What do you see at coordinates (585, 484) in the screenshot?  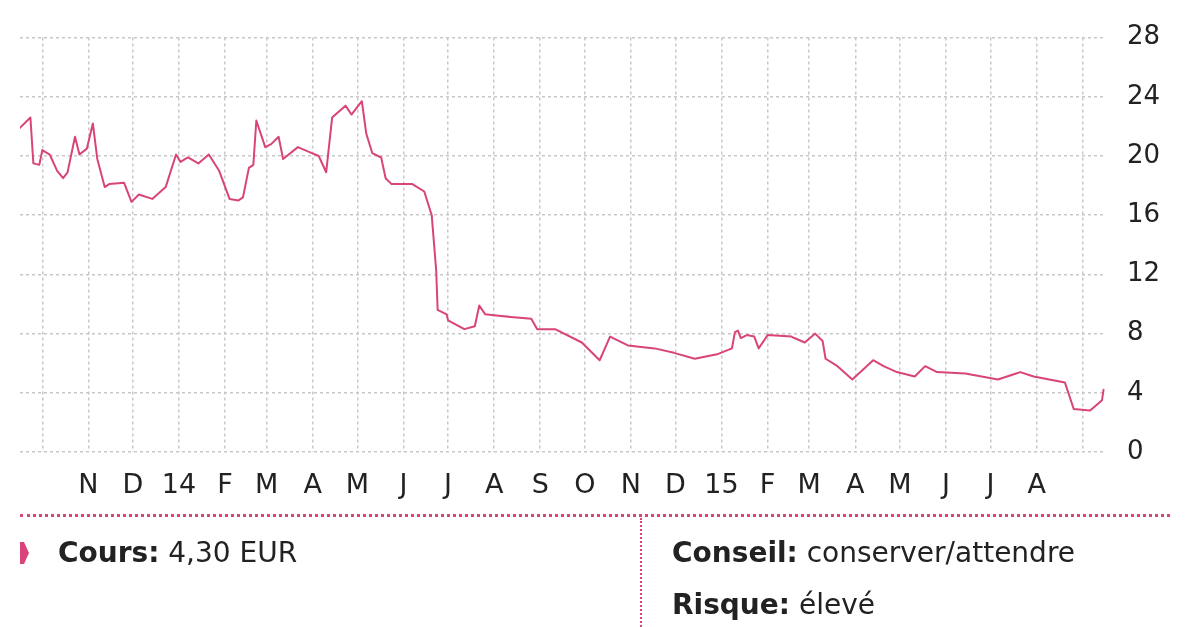 I see `x-tick-label: O` at bounding box center [585, 484].